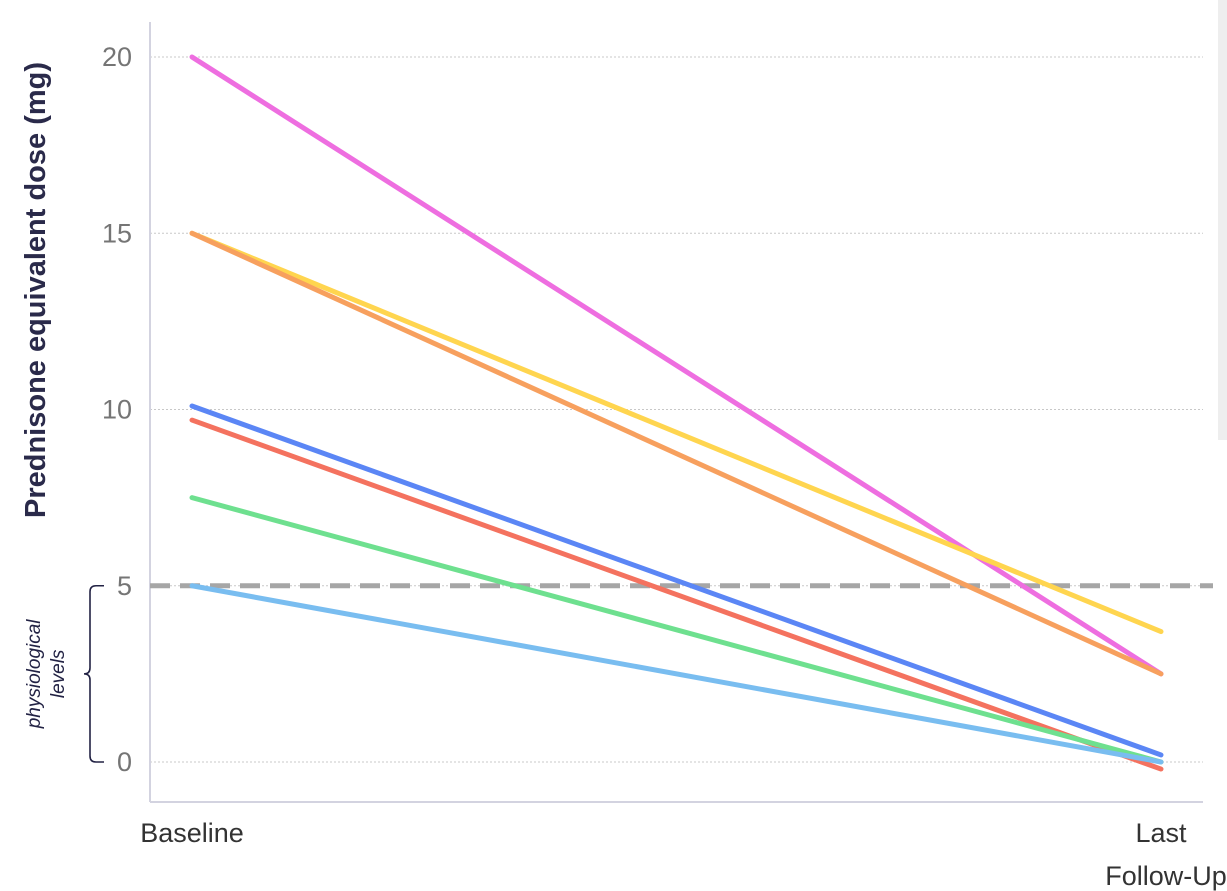 This screenshot has height=891, width=1227. What do you see at coordinates (683, 854) in the screenshot?
I see `x-tick-labels: Baseline Last Follow-Up` at bounding box center [683, 854].